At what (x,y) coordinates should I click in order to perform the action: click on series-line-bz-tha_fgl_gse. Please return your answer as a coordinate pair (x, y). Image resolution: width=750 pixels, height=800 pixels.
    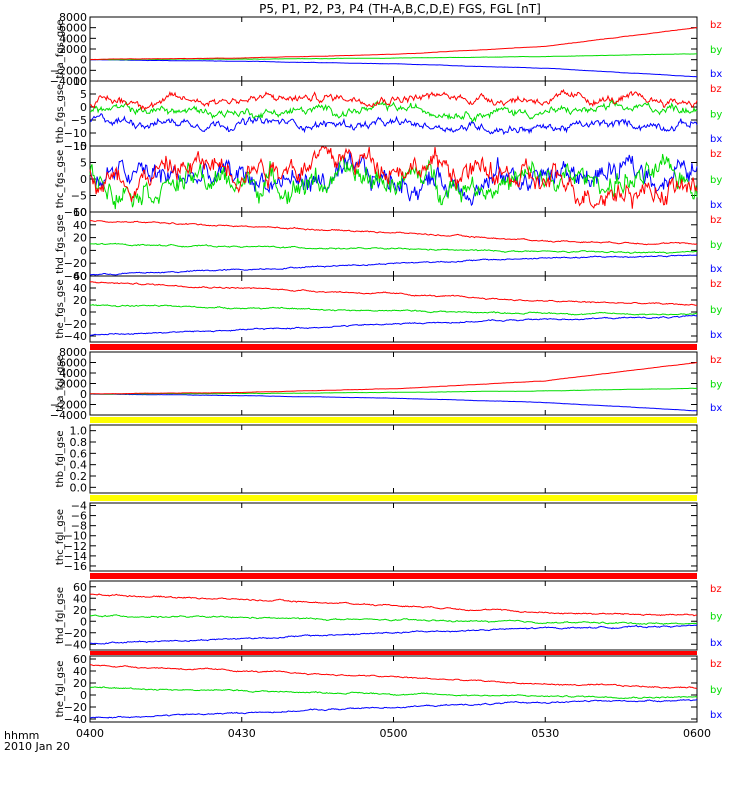
    Looking at the image, I should click on (393, 378).